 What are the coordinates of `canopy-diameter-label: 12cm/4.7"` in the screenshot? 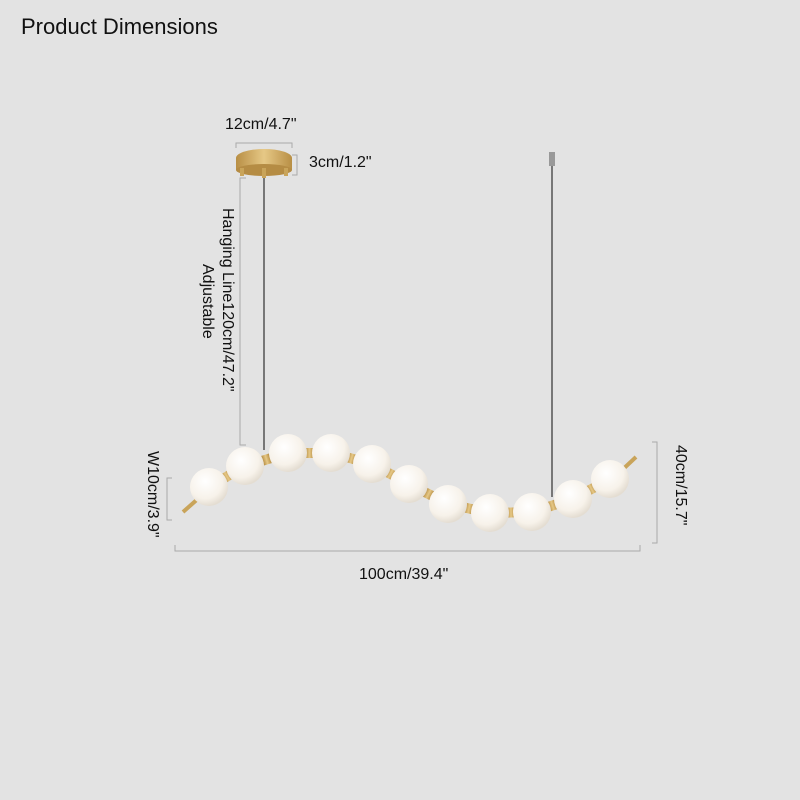 It's located at (261, 124).